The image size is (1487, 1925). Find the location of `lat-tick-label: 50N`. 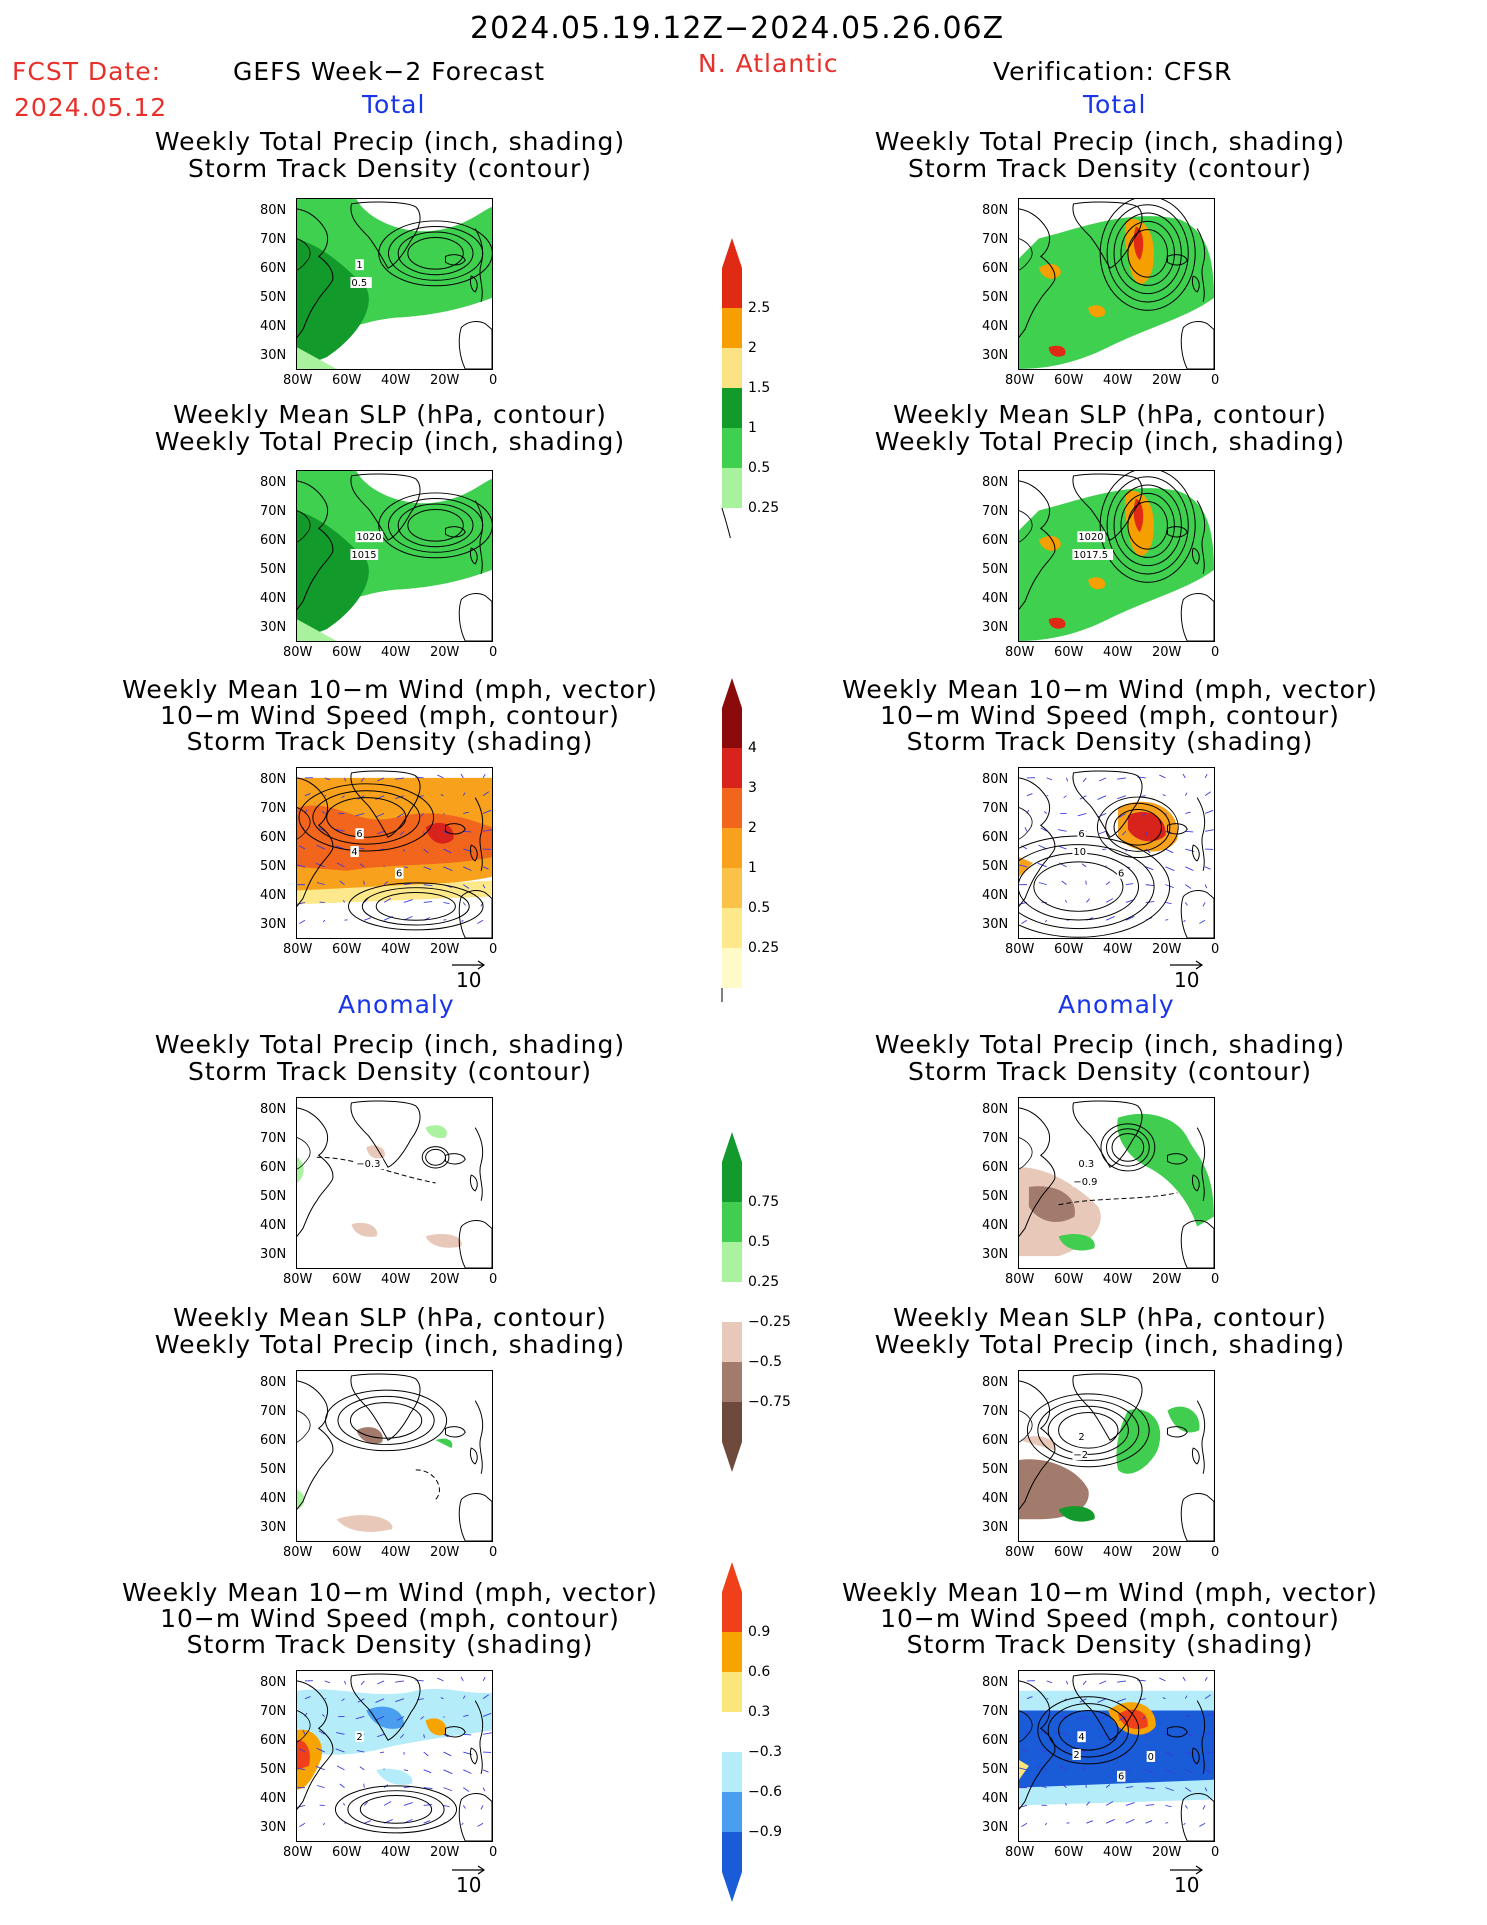

lat-tick-label: 50N is located at coordinates (995, 297).